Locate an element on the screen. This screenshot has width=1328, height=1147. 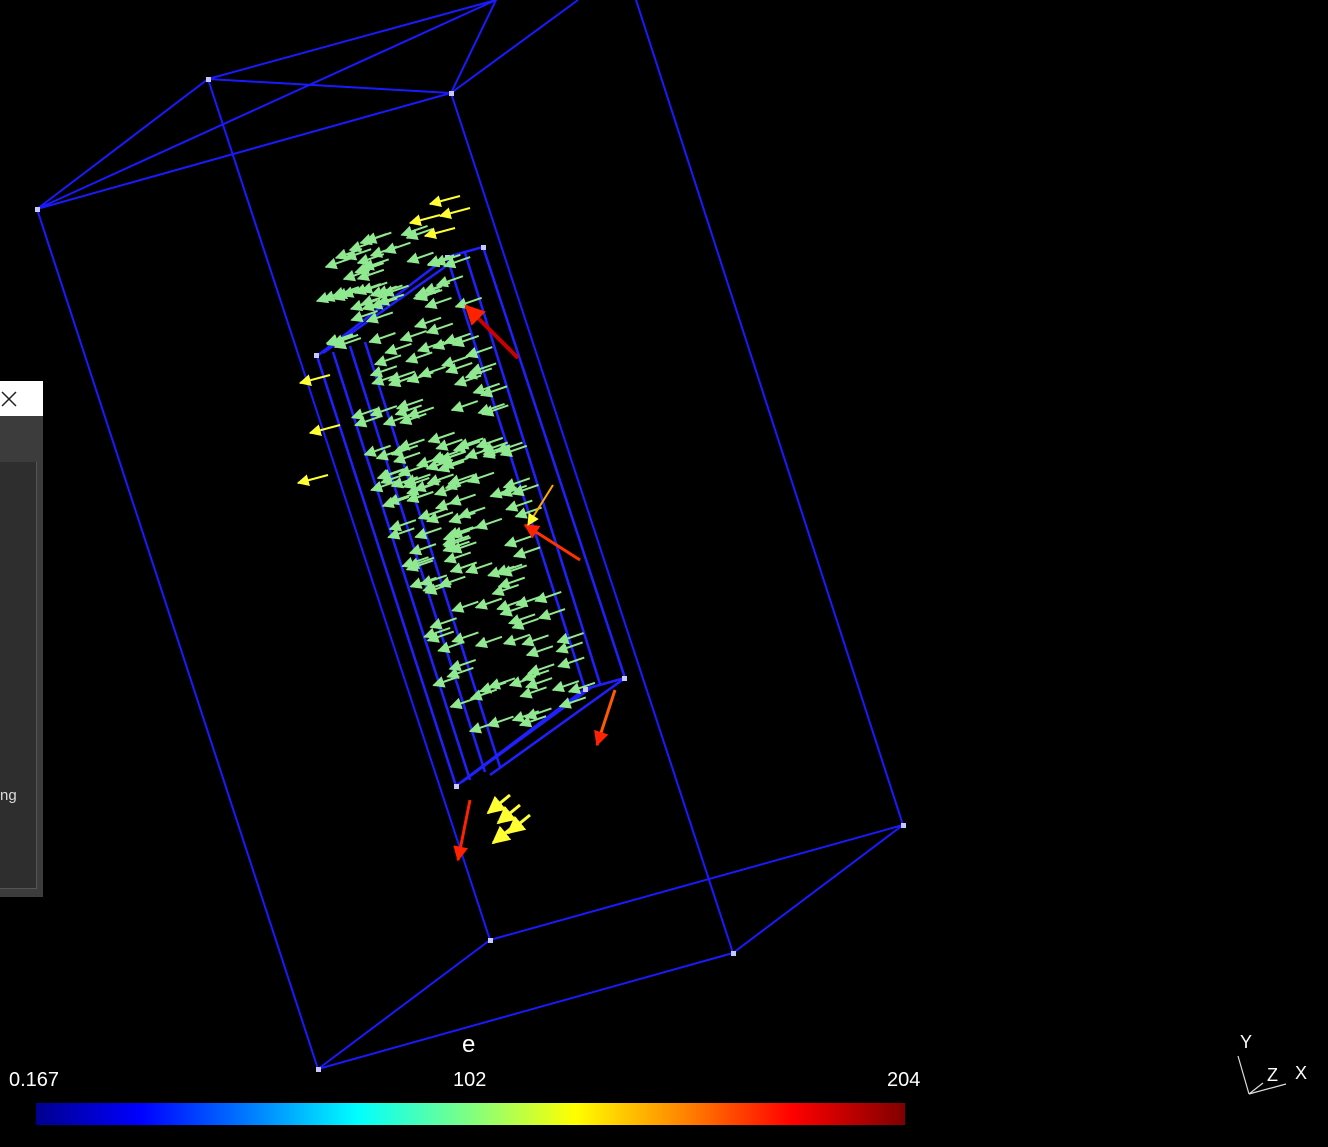
panel-header is located at coordinates (21, 398).